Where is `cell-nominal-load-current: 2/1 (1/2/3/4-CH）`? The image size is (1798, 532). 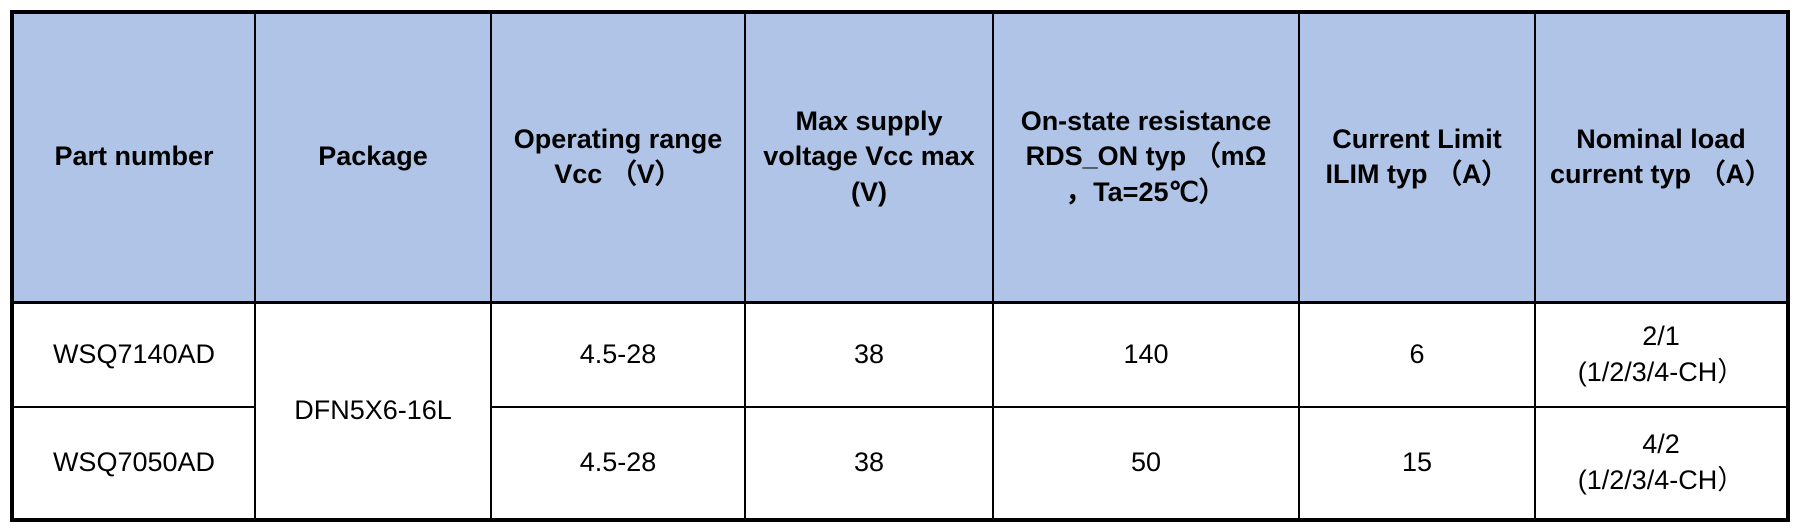 cell-nominal-load-current: 2/1 (1/2/3/4-CH） is located at coordinates (1661, 354).